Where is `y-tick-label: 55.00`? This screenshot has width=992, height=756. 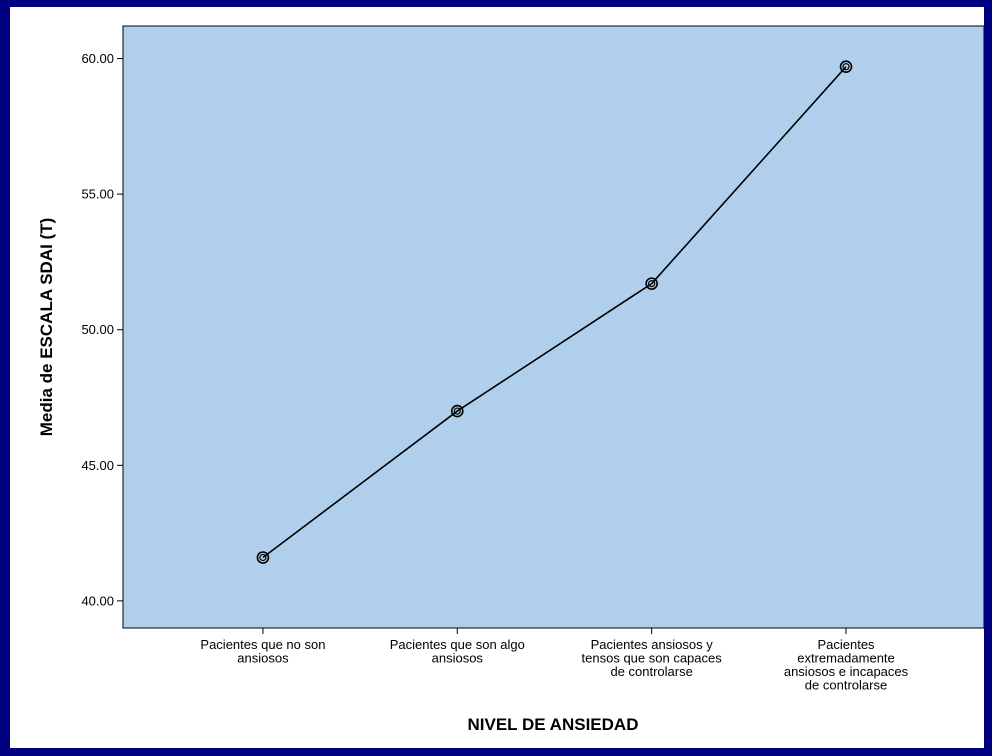 y-tick-label: 55.00 is located at coordinates (97, 194).